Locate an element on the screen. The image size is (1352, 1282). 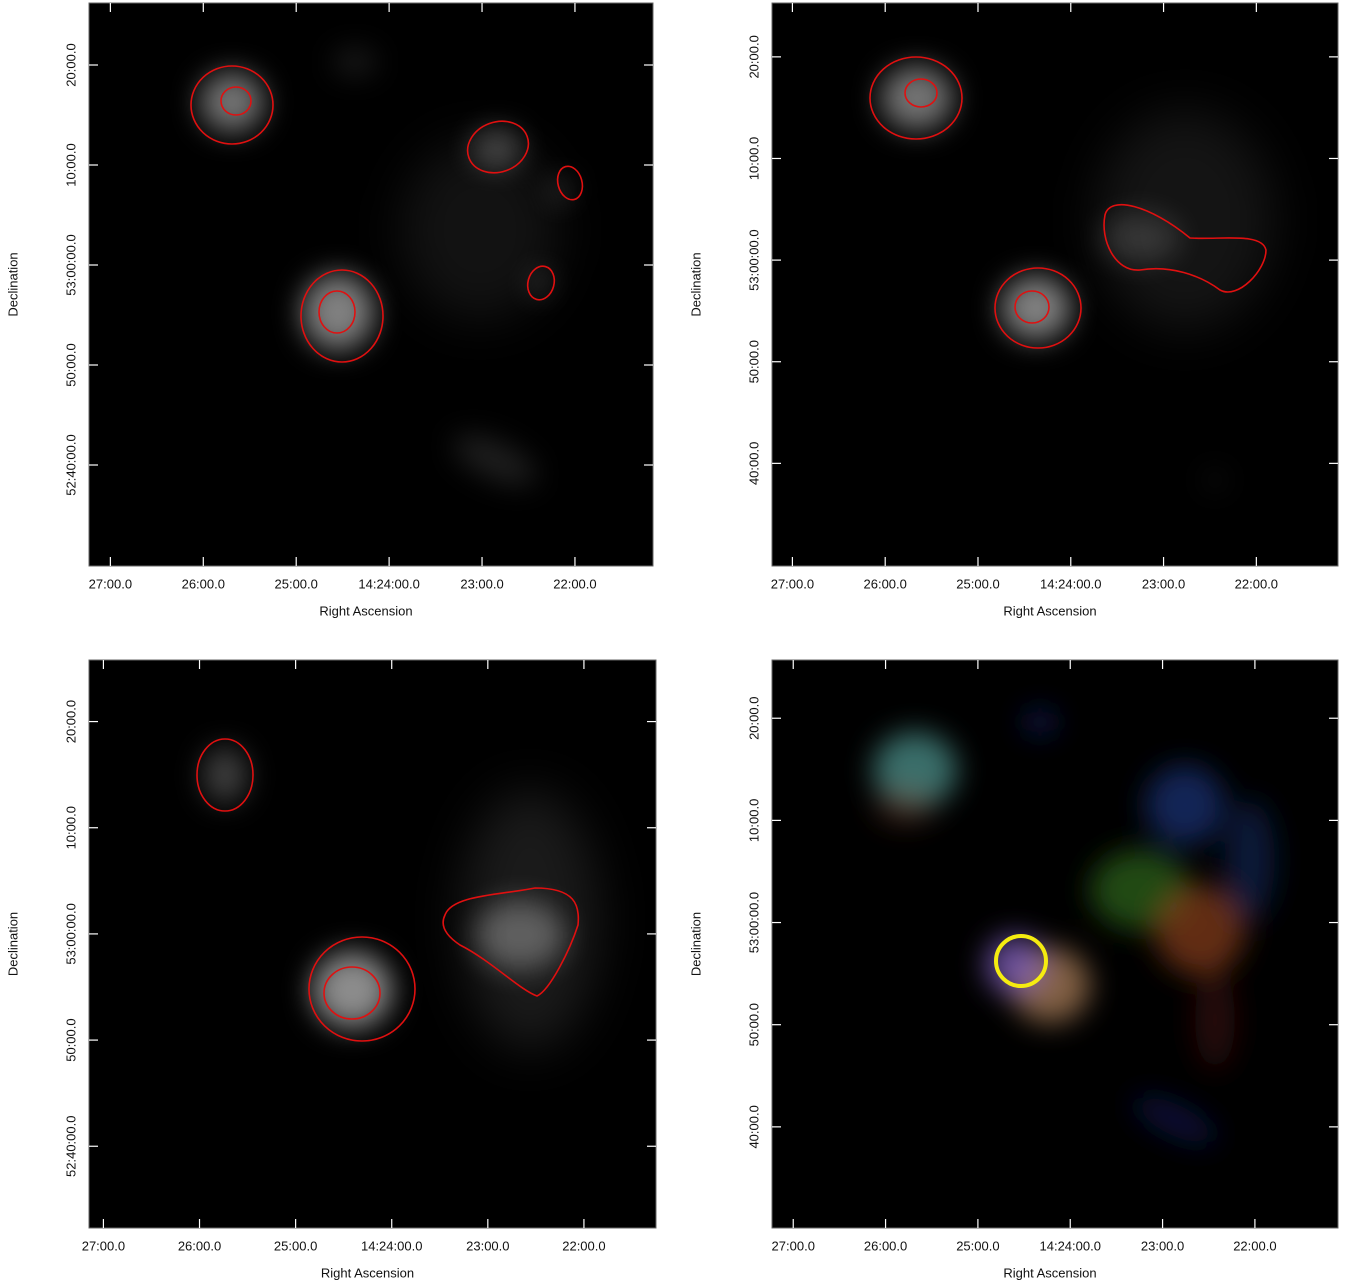
source-marker is located at coordinates (1021, 961).